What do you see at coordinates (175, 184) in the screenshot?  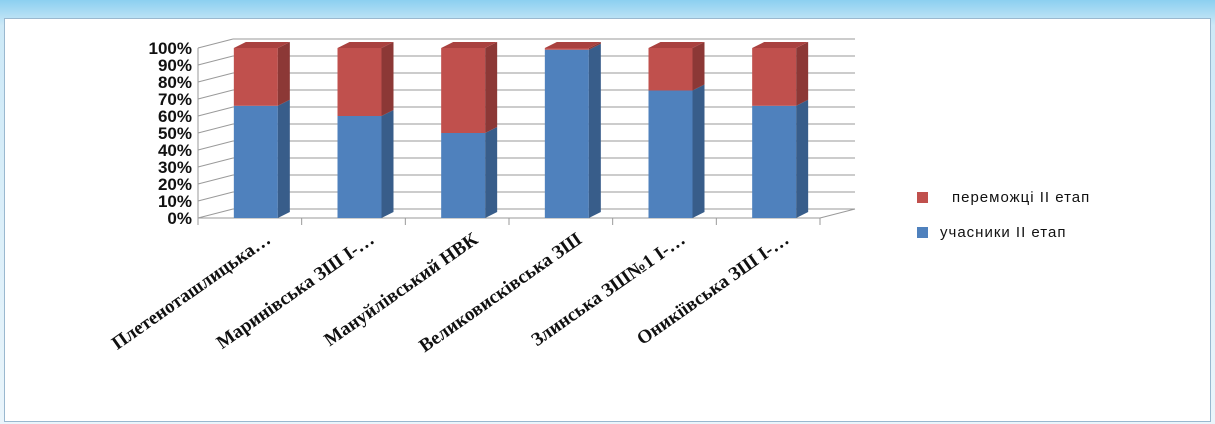 I see `y-tick-label: 20%` at bounding box center [175, 184].